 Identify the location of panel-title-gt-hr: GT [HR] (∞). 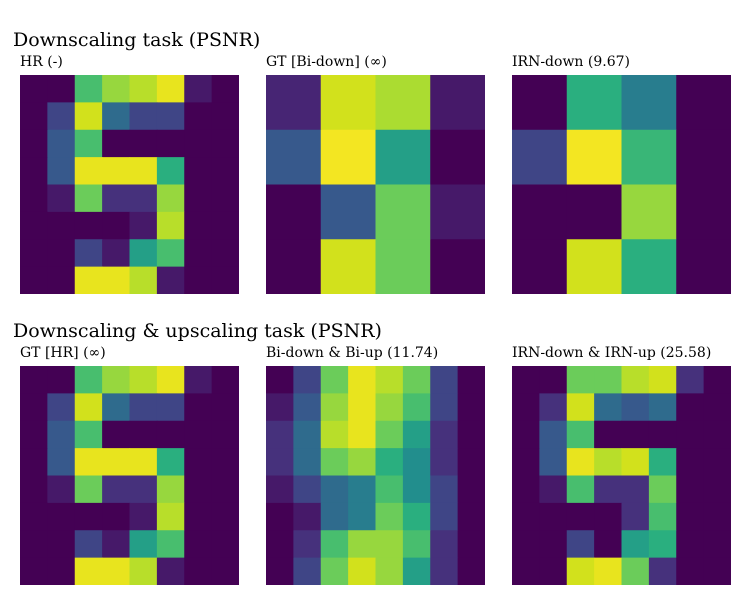
(63, 353).